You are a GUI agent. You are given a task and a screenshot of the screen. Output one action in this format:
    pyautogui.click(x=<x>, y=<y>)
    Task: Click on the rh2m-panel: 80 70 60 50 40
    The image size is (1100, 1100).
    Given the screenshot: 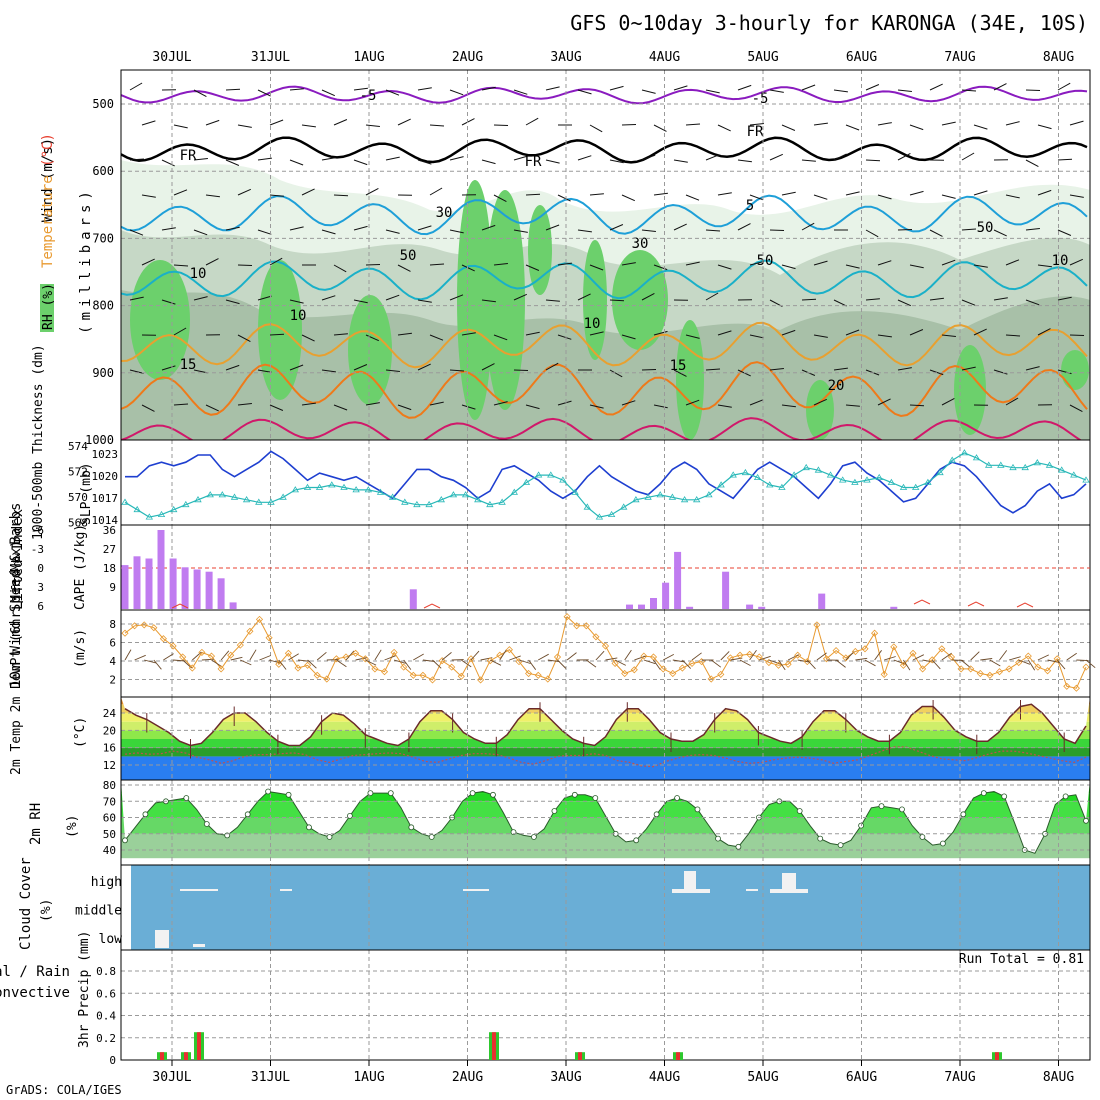 What is the action you would take?
    pyautogui.click(x=597, y=822)
    